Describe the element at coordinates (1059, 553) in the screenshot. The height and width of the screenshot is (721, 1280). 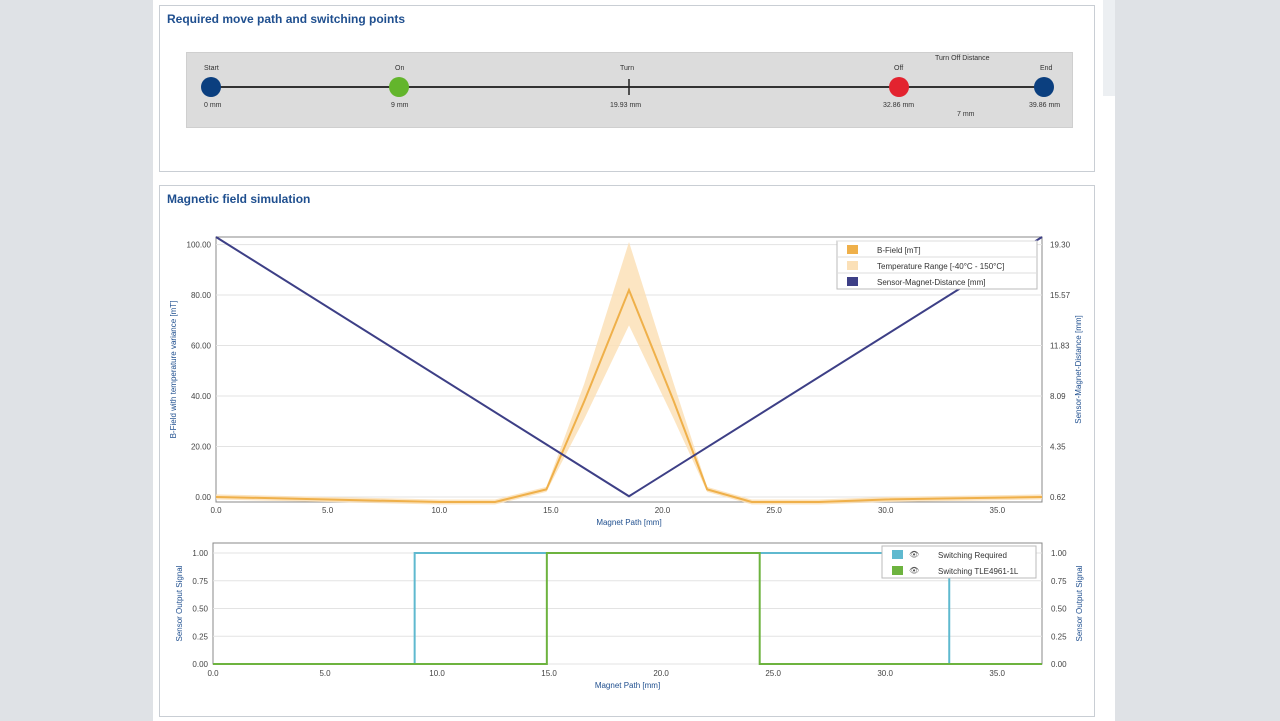
I see `y2-tick-label: 1.00` at that location.